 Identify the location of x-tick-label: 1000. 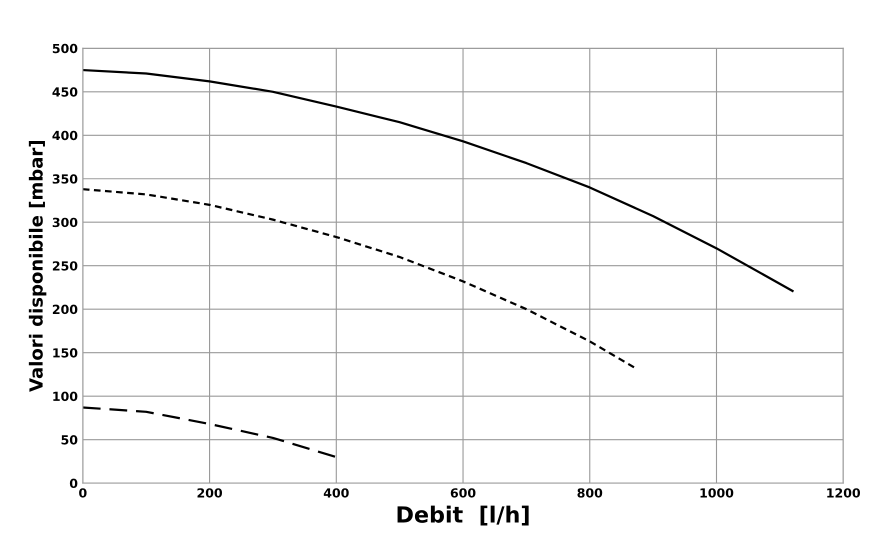
(717, 493).